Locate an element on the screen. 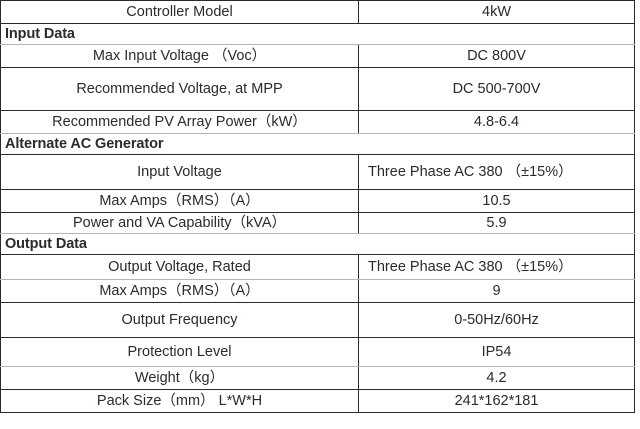  spec-parameter-value: 4.8-6.4 is located at coordinates (496, 122).